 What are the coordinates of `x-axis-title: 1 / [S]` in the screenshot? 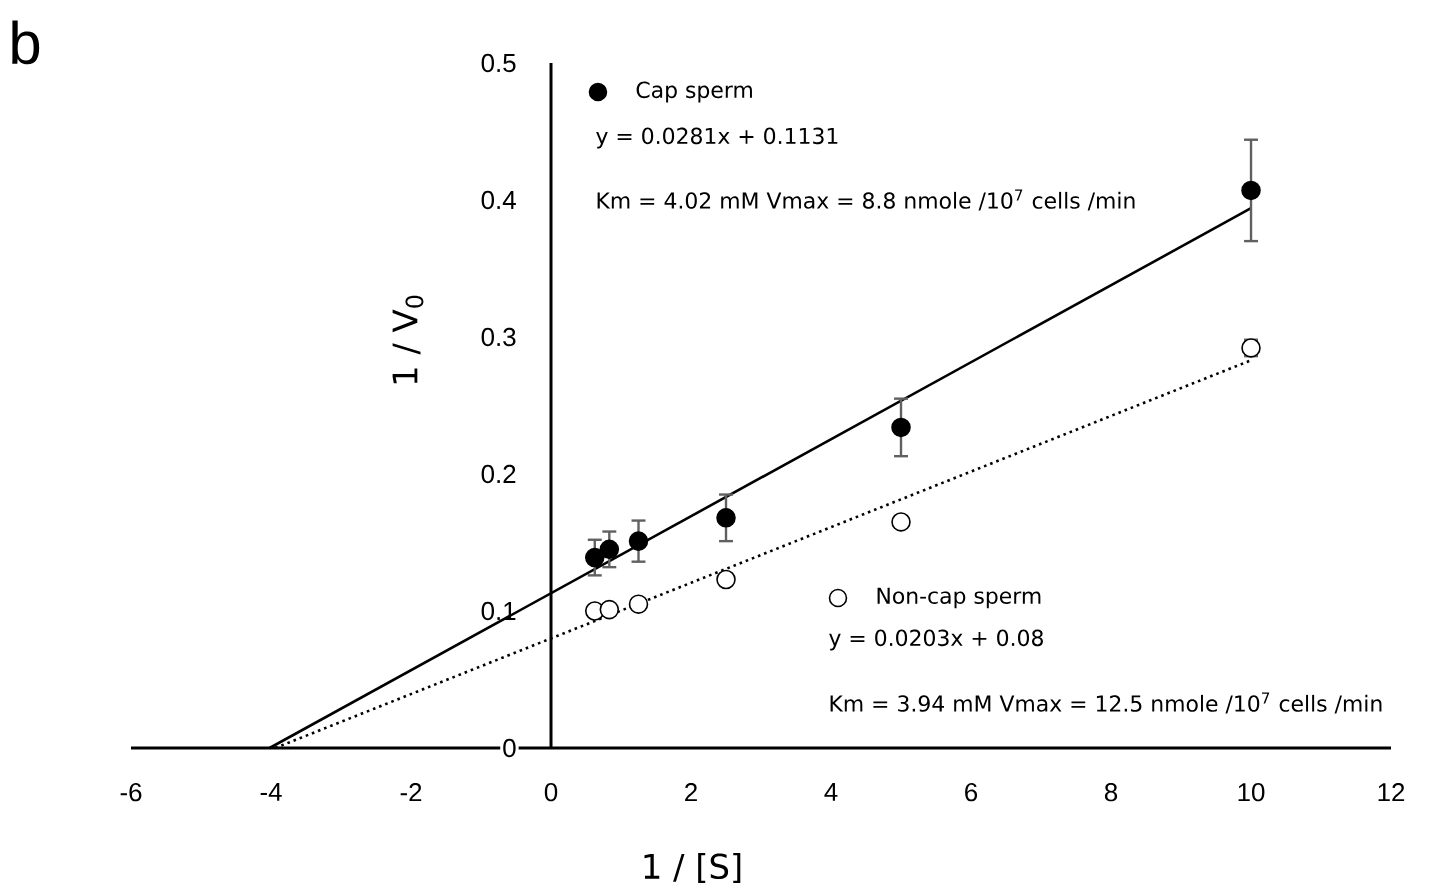 It's located at (692, 868).